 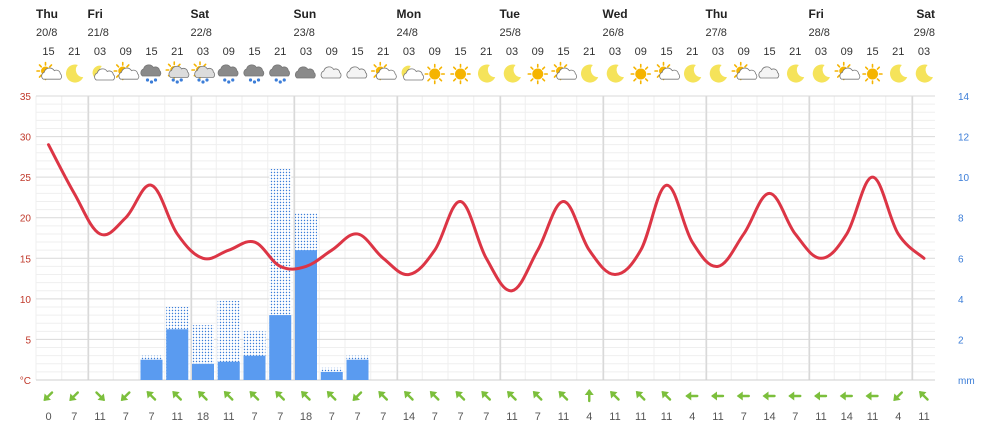 What do you see at coordinates (961, 340) in the screenshot?
I see `precip-tick-label: 2` at bounding box center [961, 340].